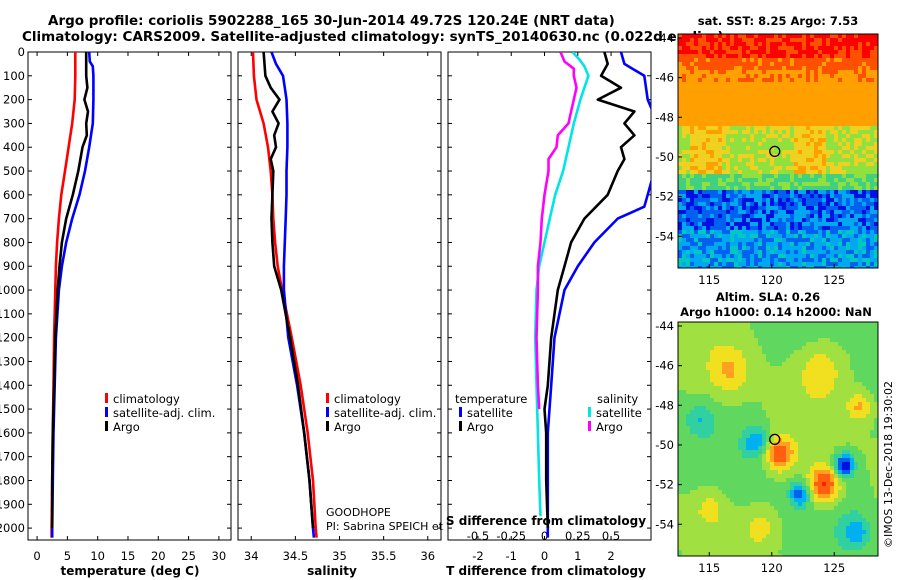 The width and height of the screenshot is (900, 580). What do you see at coordinates (14, 123) in the screenshot?
I see `depth-tick-label: 300` at bounding box center [14, 123].